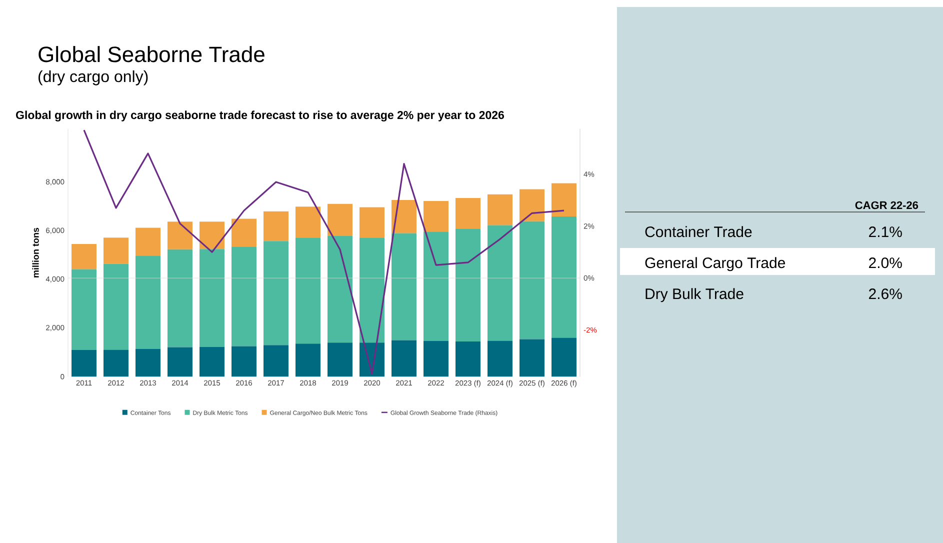  What do you see at coordinates (885, 232) in the screenshot?
I see `text: 2.1%` at bounding box center [885, 232].